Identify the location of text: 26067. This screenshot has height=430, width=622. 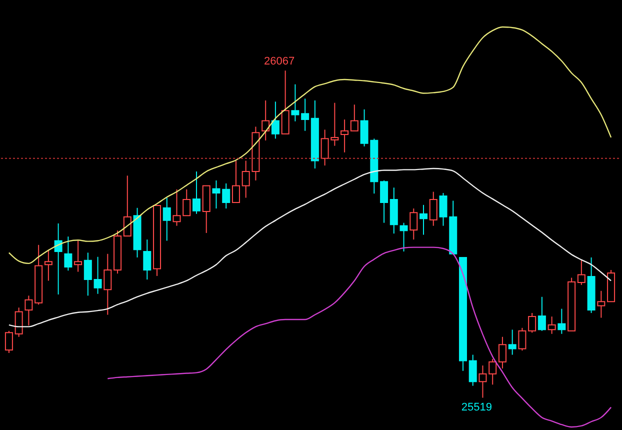
(279, 62).